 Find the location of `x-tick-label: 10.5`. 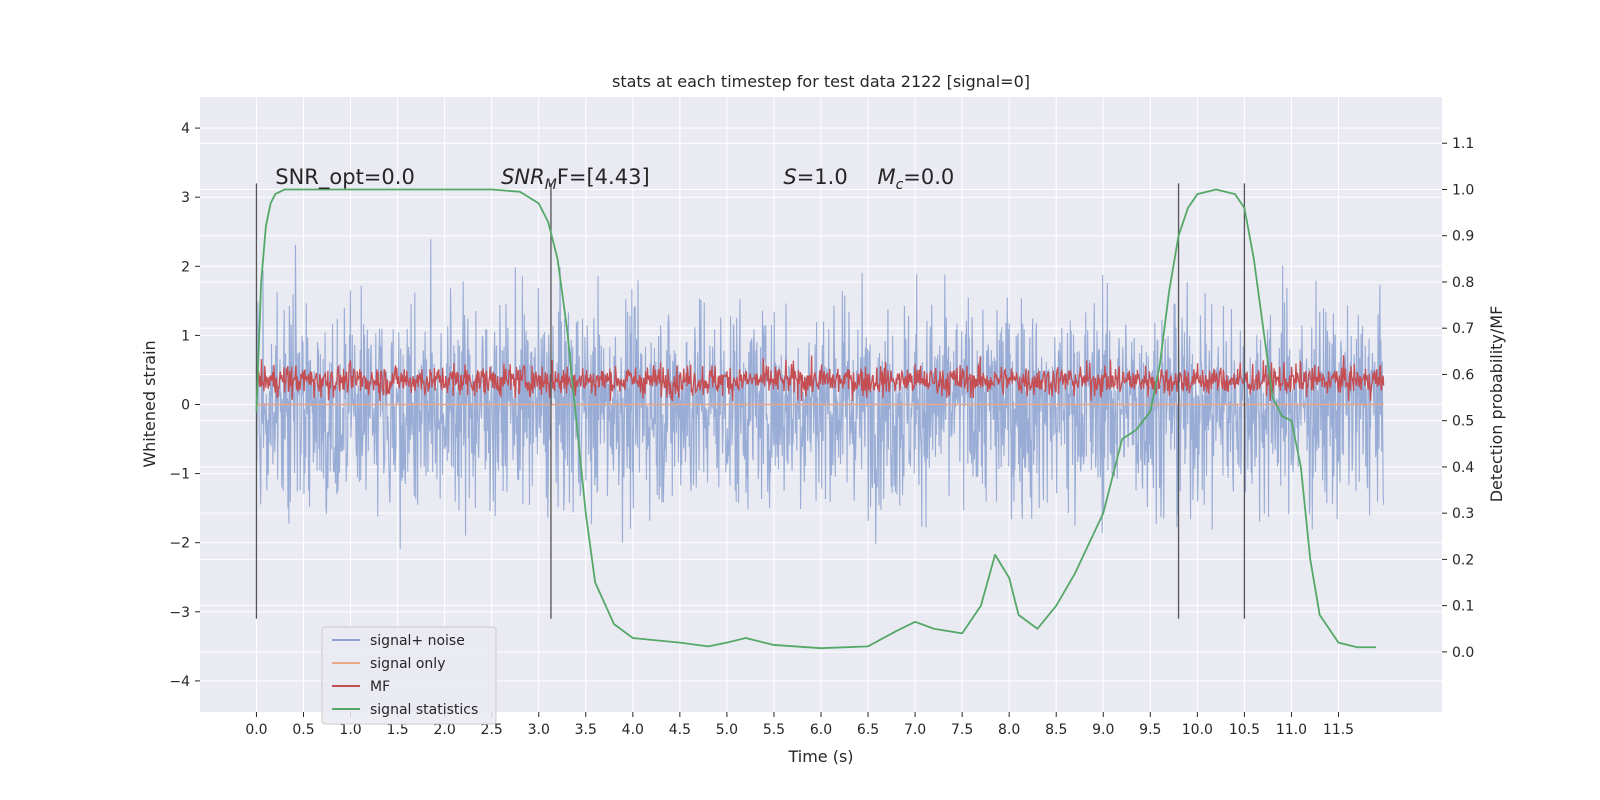

x-tick-label: 10.5 is located at coordinates (1244, 730).